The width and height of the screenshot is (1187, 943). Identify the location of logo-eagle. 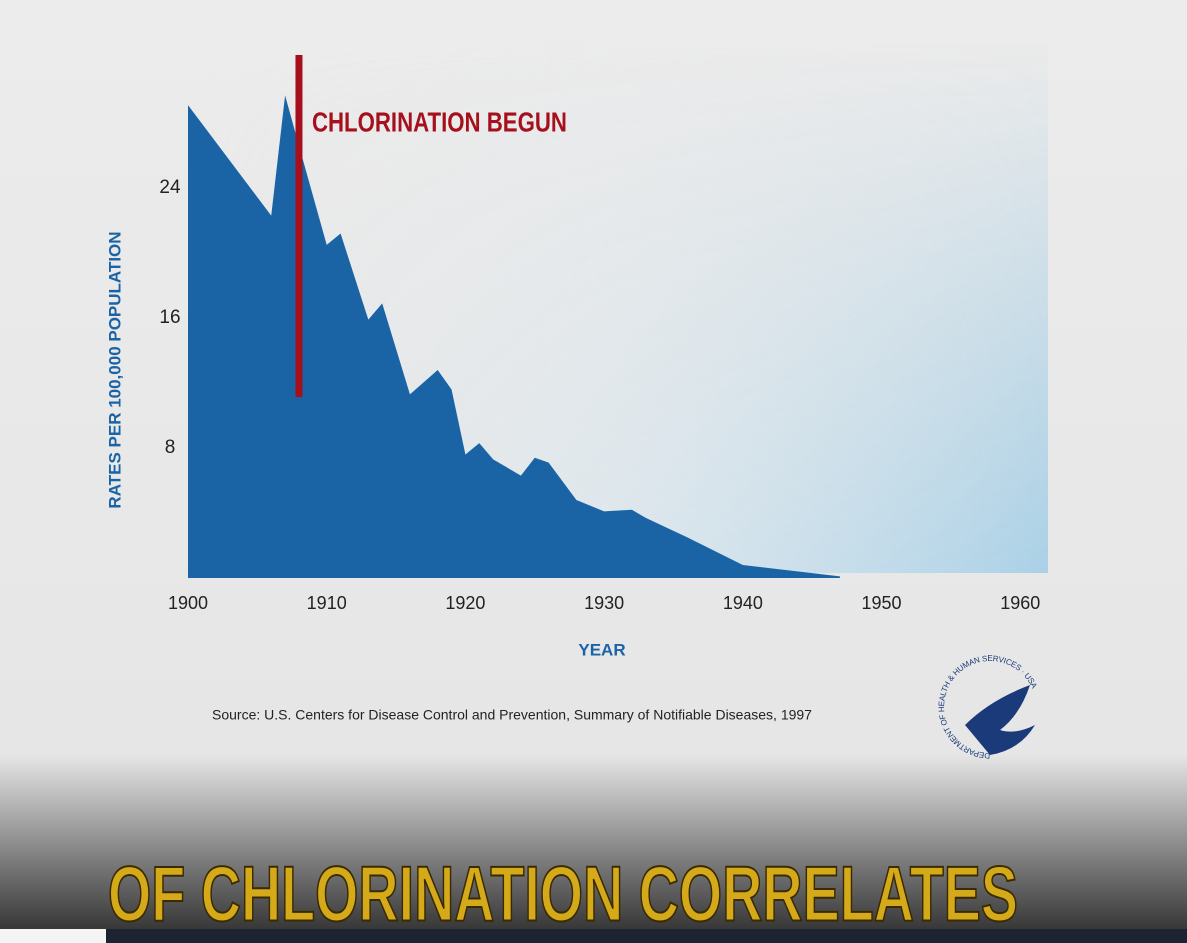
(1000, 720).